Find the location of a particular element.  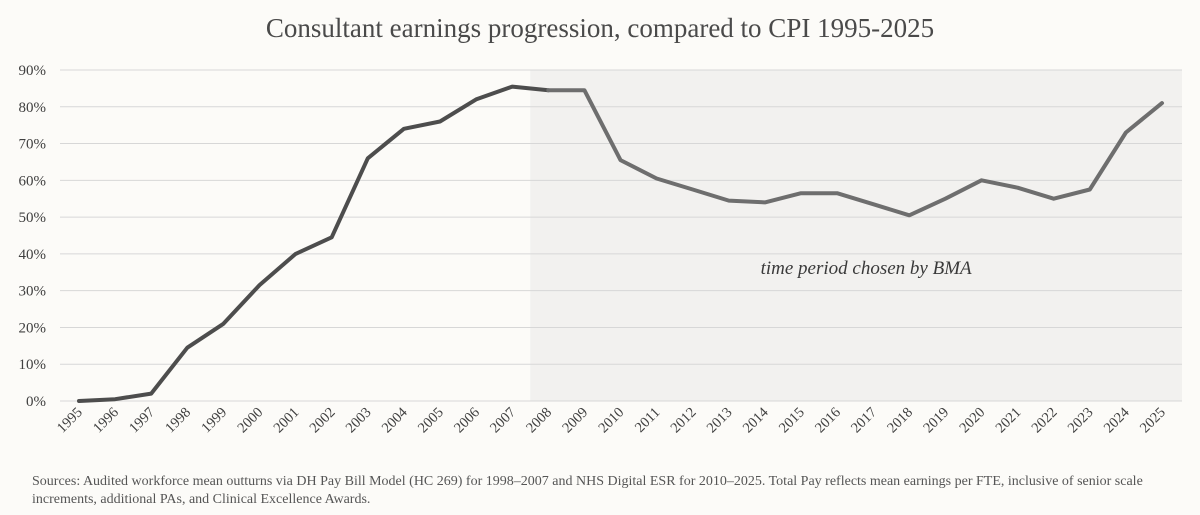

x-tick-label: 2012 is located at coordinates (684, 421).